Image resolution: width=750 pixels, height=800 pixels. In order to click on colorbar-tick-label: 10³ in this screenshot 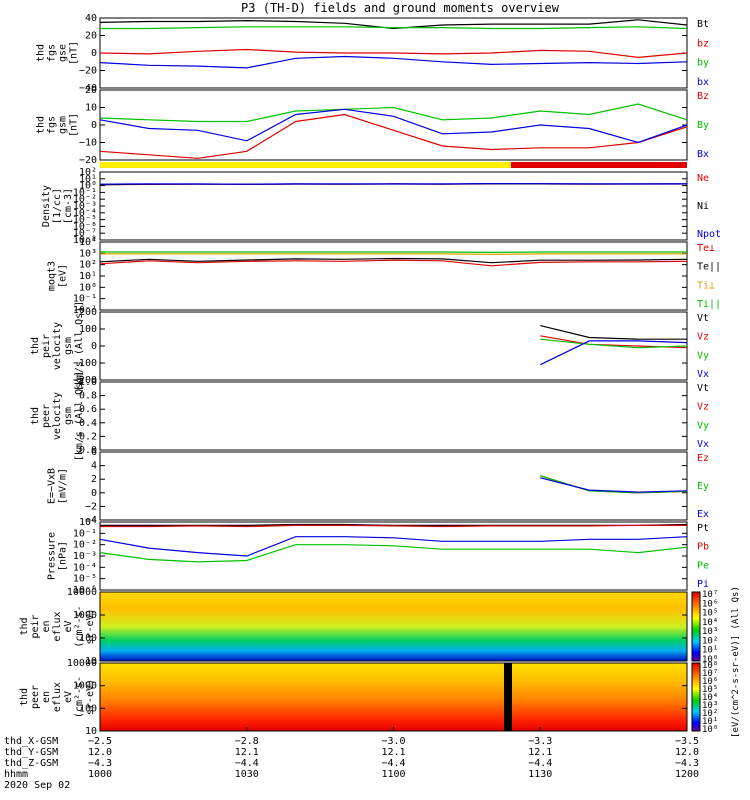, I will do `click(710, 706)`.